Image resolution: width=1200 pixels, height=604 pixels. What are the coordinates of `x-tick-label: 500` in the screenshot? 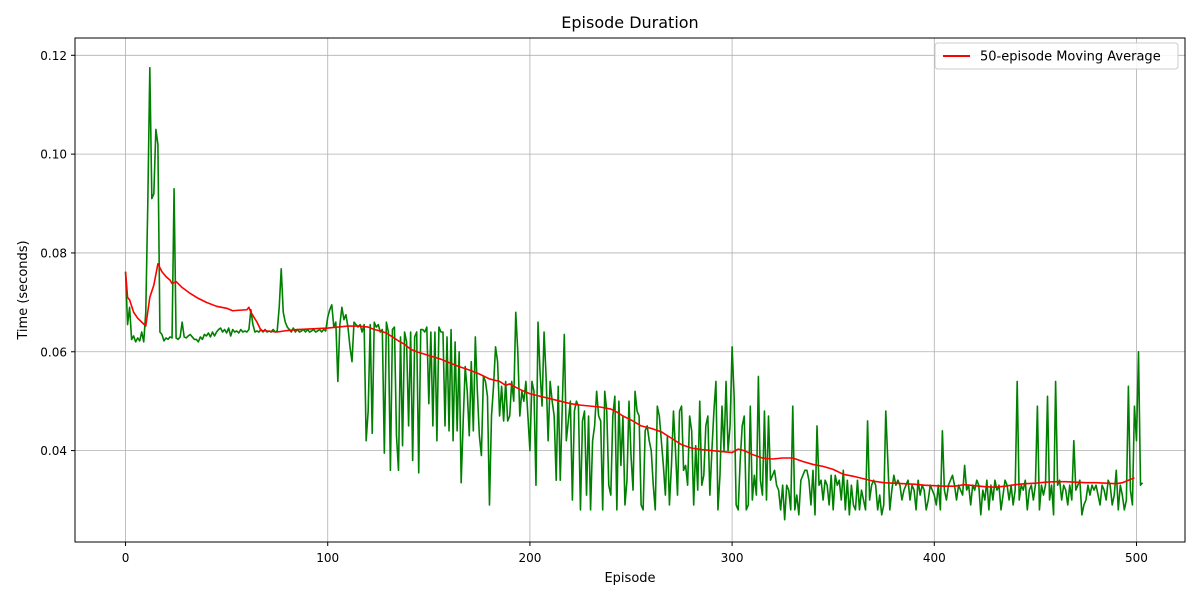 It's located at (1136, 558).